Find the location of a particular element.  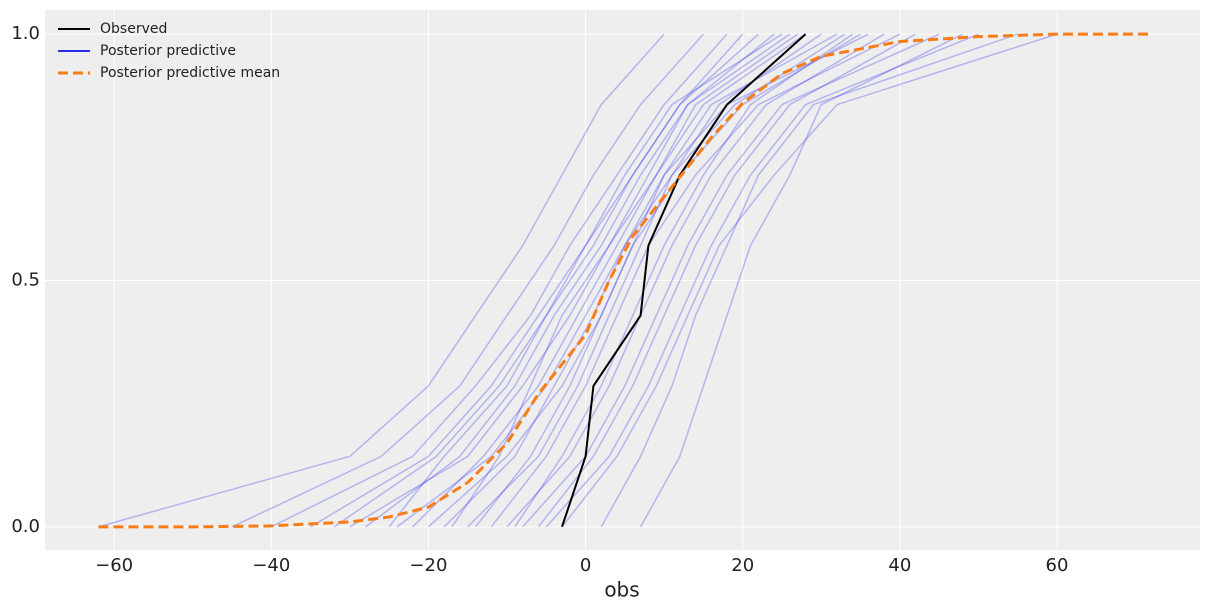

legend-label: Posterior predictive mean is located at coordinates (190, 73).